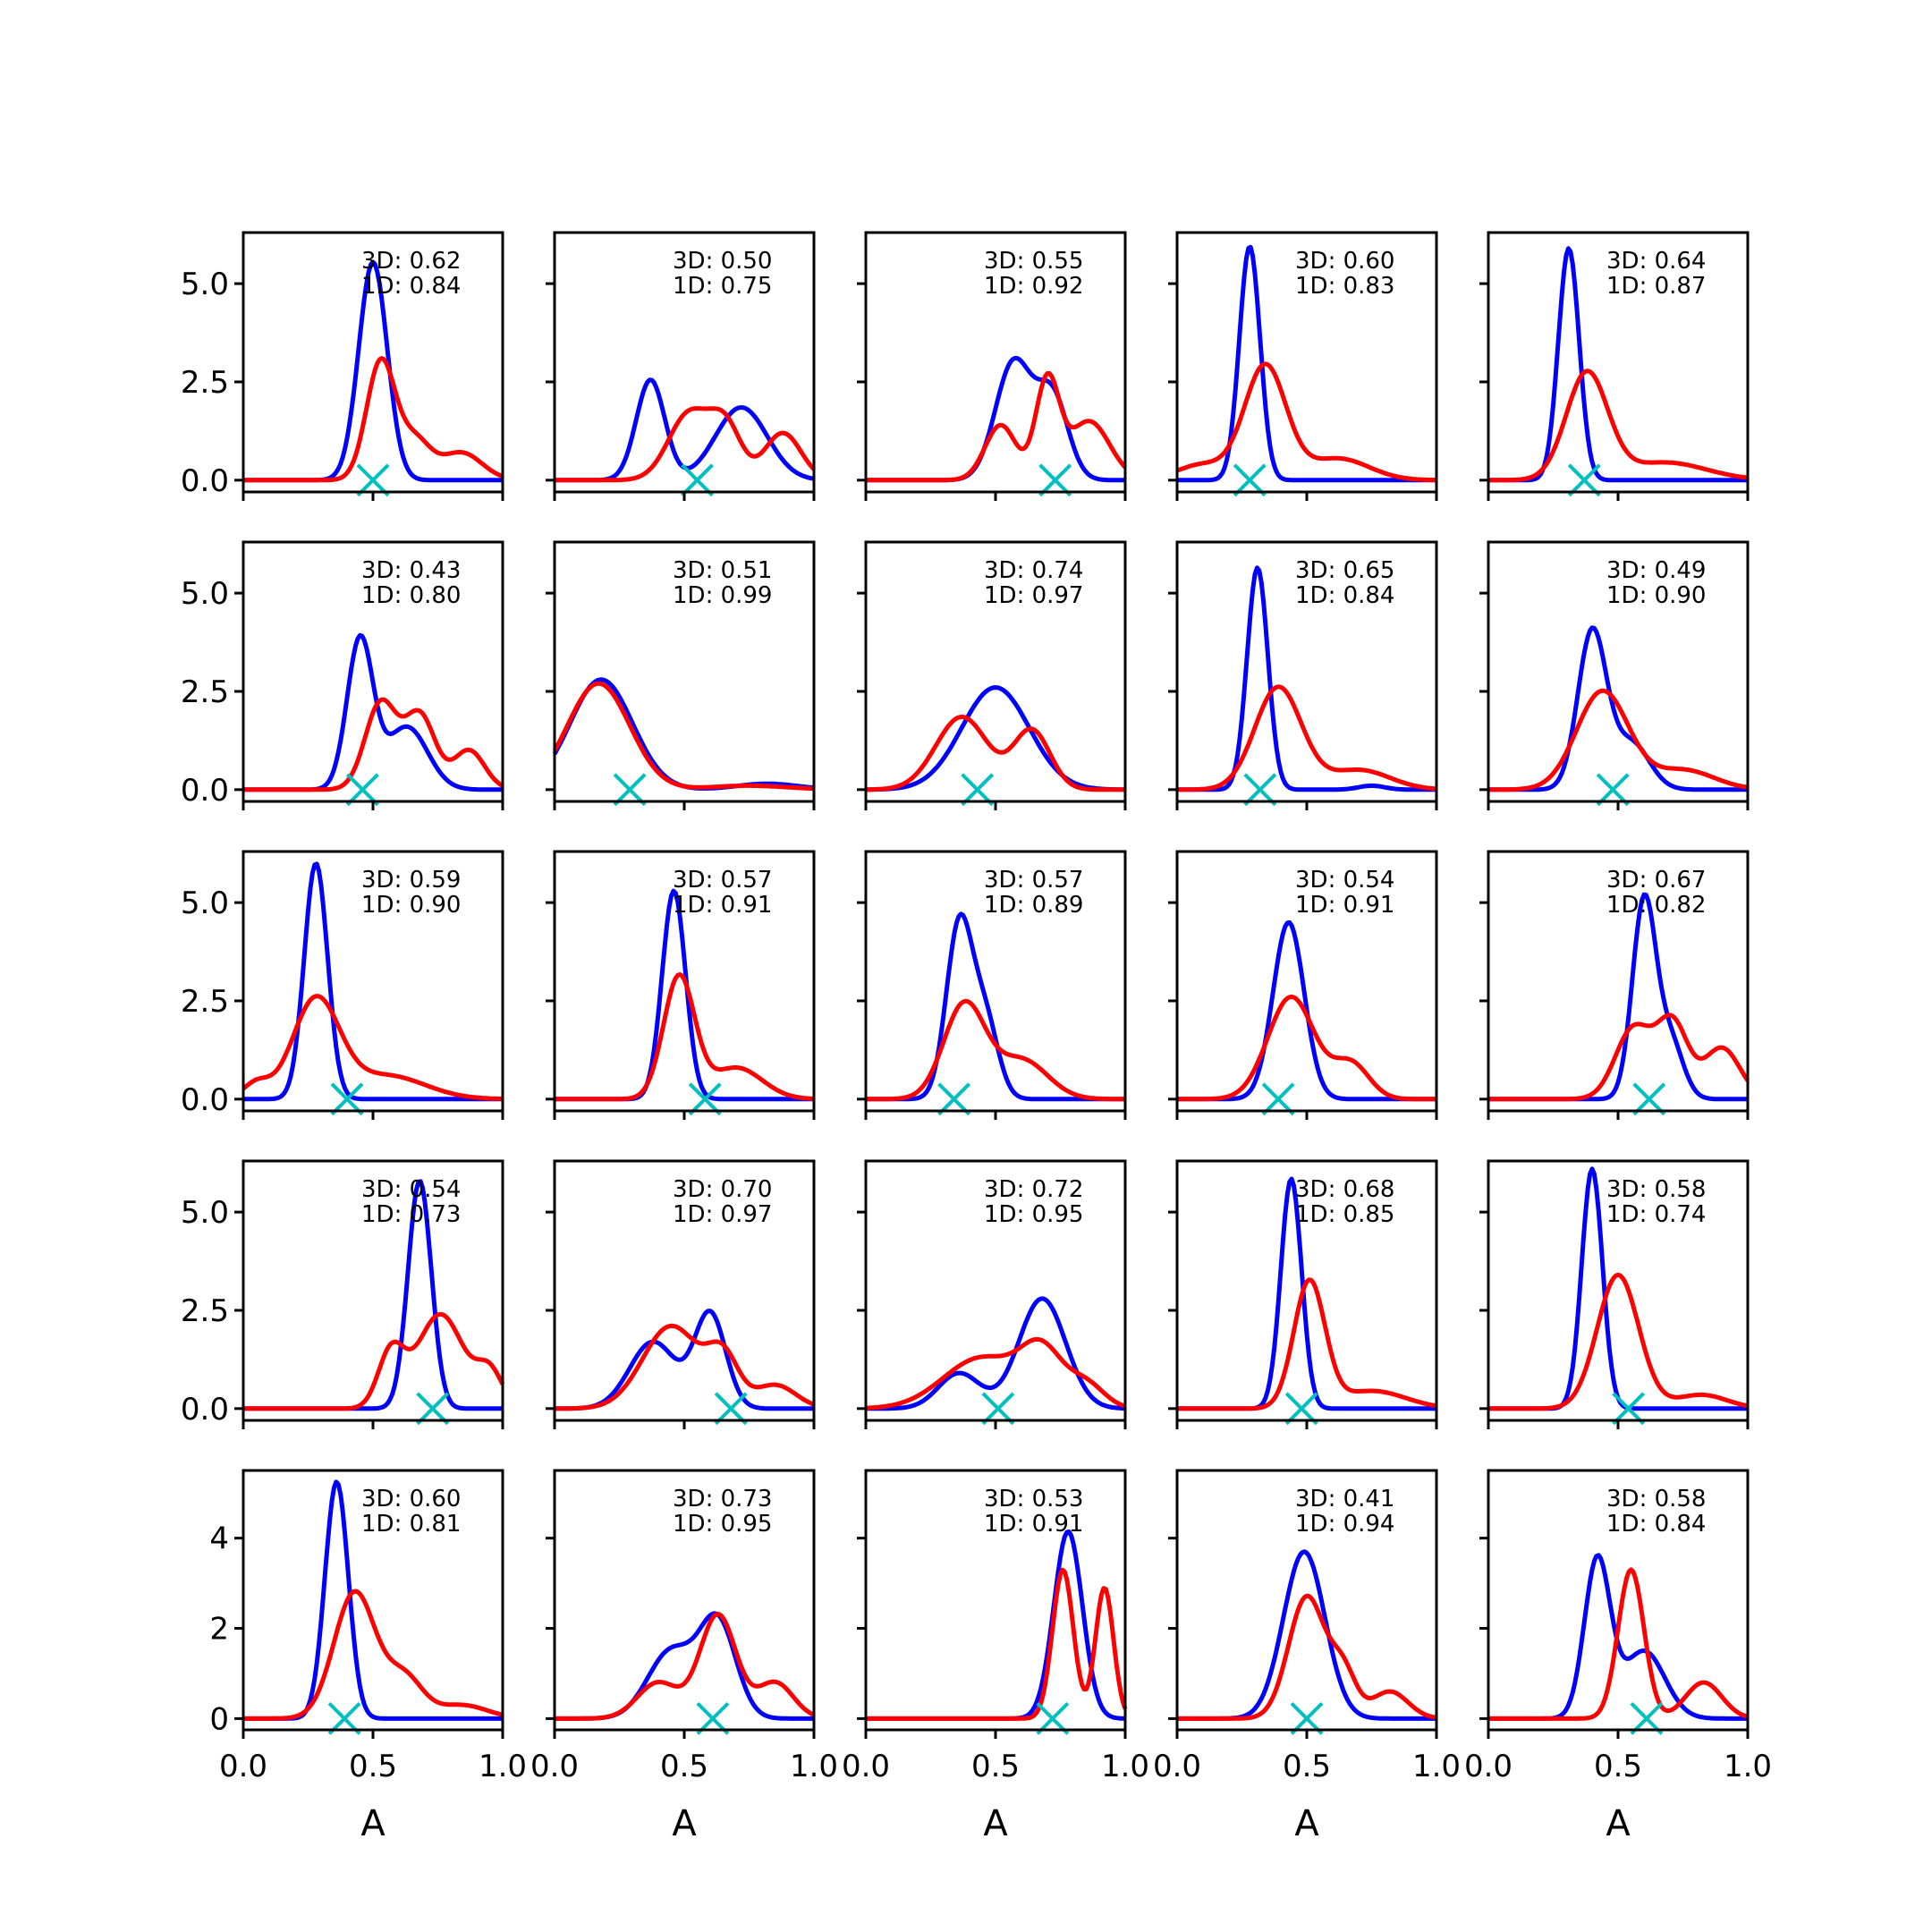 This screenshot has width=1932, height=1932. Describe the element at coordinates (1033, 905) in the screenshot. I see `score-1d-label: 1D: 0.89` at that location.